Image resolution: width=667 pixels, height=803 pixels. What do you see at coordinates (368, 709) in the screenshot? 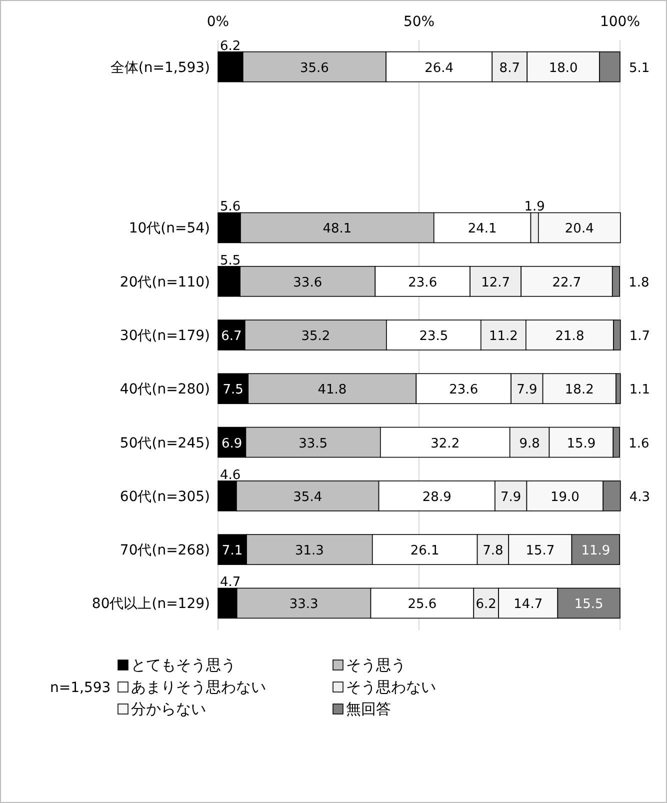
I see `legend-label: 無回答` at bounding box center [368, 709].